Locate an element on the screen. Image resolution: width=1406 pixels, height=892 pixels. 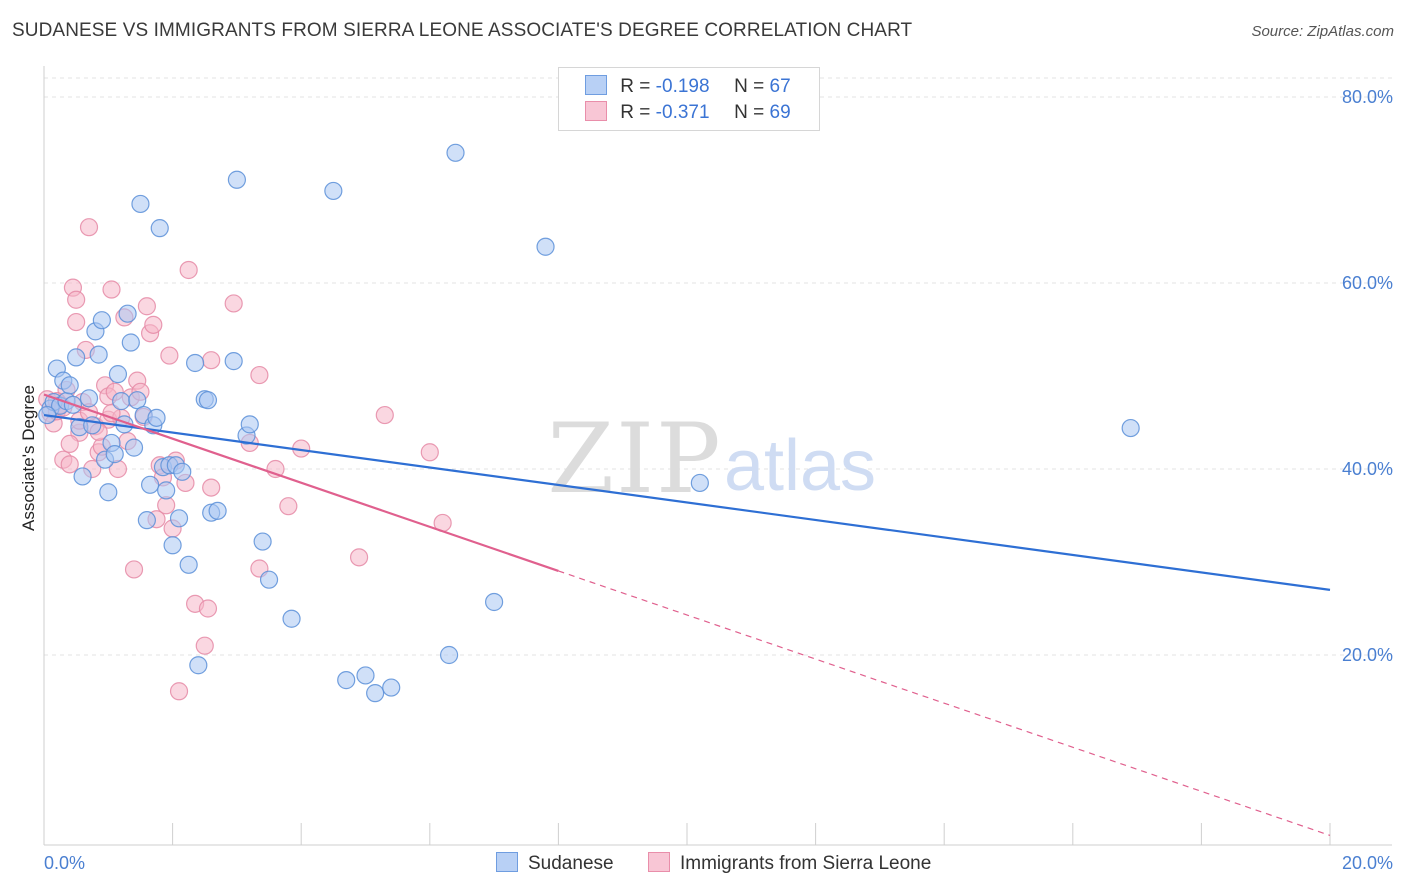
correlation-legend: R = -0.198 N = 67 R = -0.371 N = 69 is located at coordinates (689, 99).